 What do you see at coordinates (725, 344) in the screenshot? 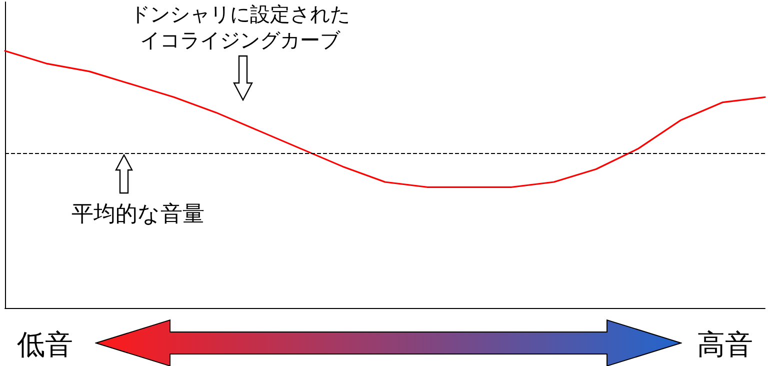
I see `text: 高音` at bounding box center [725, 344].